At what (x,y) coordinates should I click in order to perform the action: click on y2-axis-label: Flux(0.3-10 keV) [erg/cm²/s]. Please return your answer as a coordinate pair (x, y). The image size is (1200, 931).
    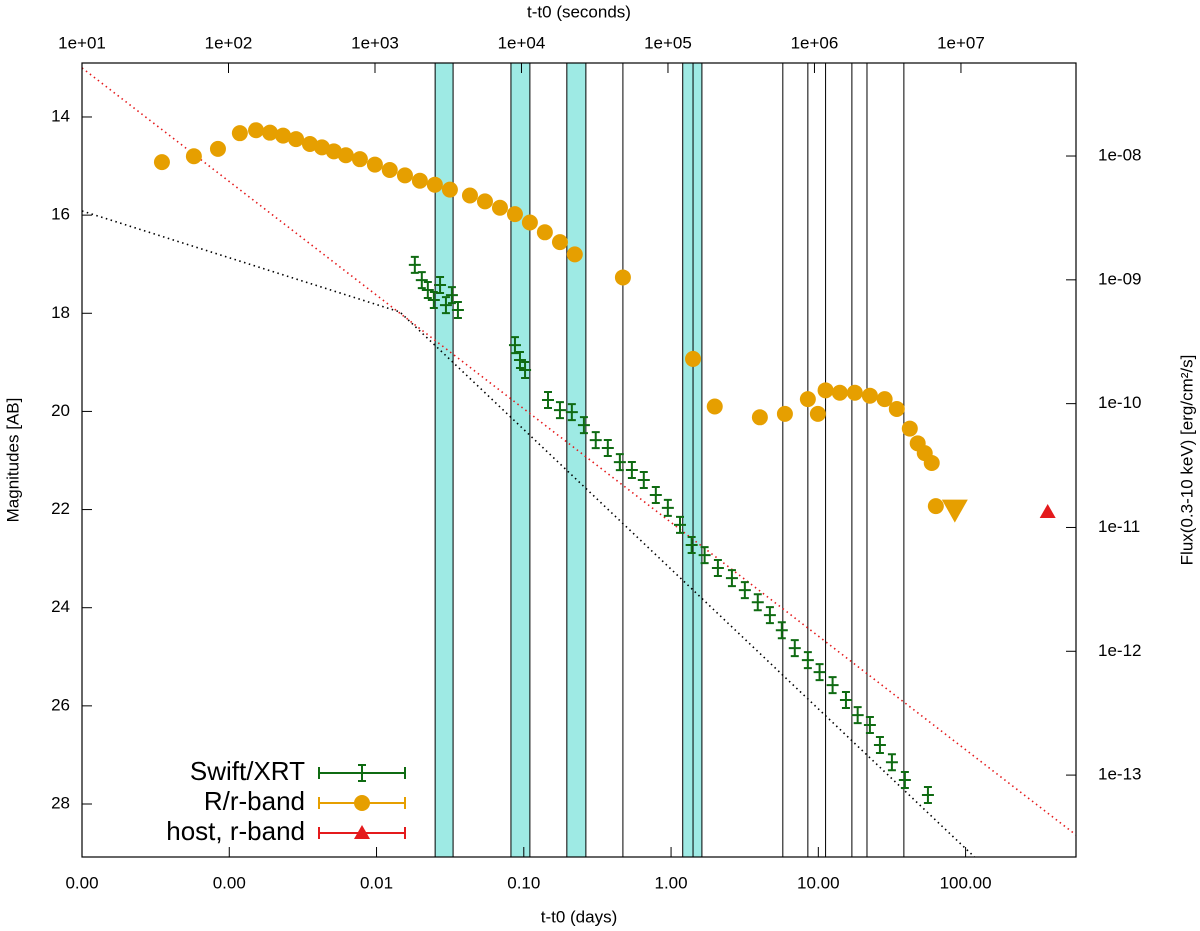
    Looking at the image, I should click on (1186, 460).